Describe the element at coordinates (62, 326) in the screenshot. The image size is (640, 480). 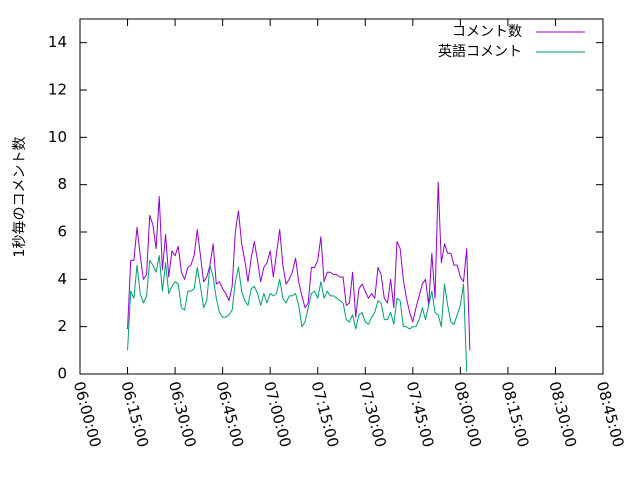
I see `y-tick-label: 2` at that location.